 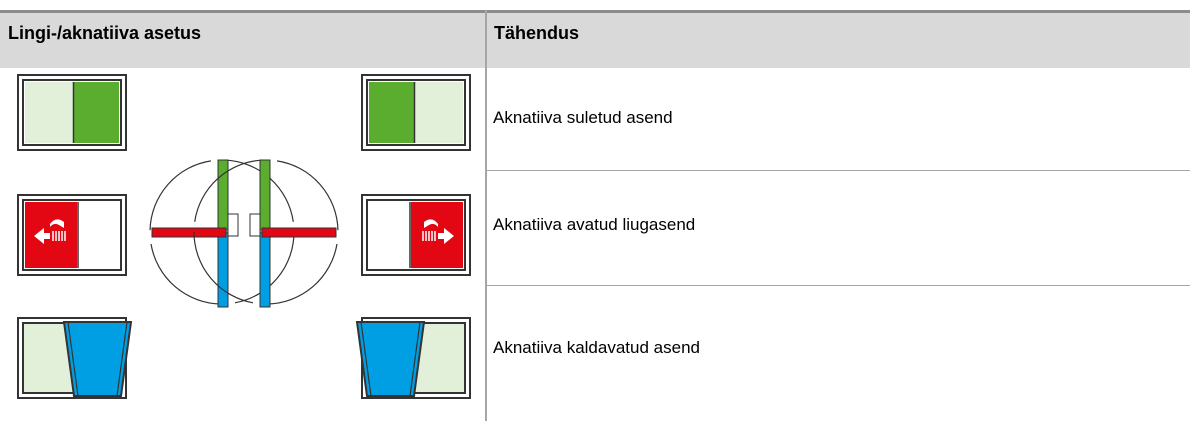 I want to click on header-cell: Lingi-/aknatiiva asetus, so click(x=243, y=39).